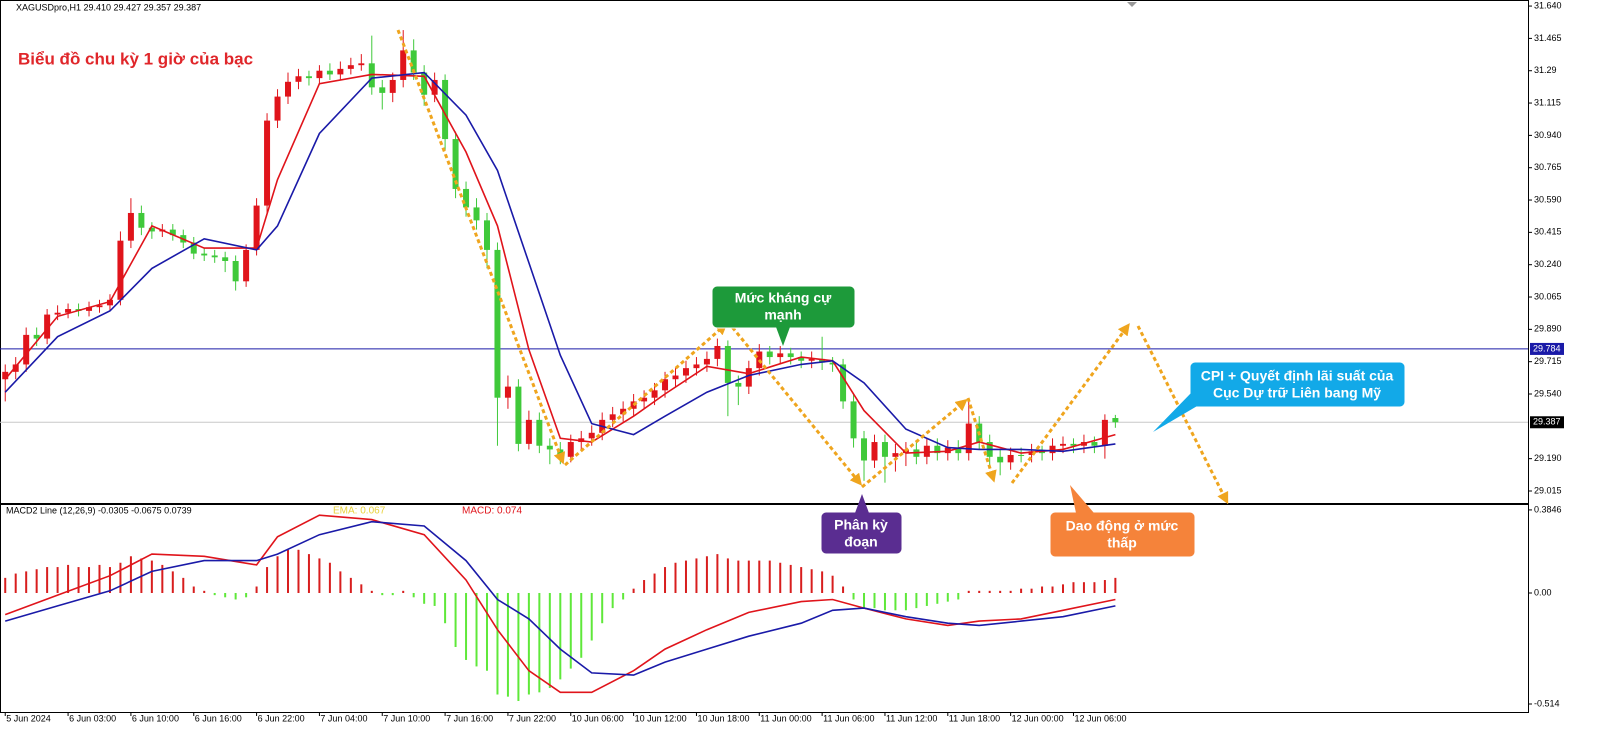 The width and height of the screenshot is (1600, 742). What do you see at coordinates (860, 542) in the screenshot?
I see `callout-text: đoạn` at bounding box center [860, 542].